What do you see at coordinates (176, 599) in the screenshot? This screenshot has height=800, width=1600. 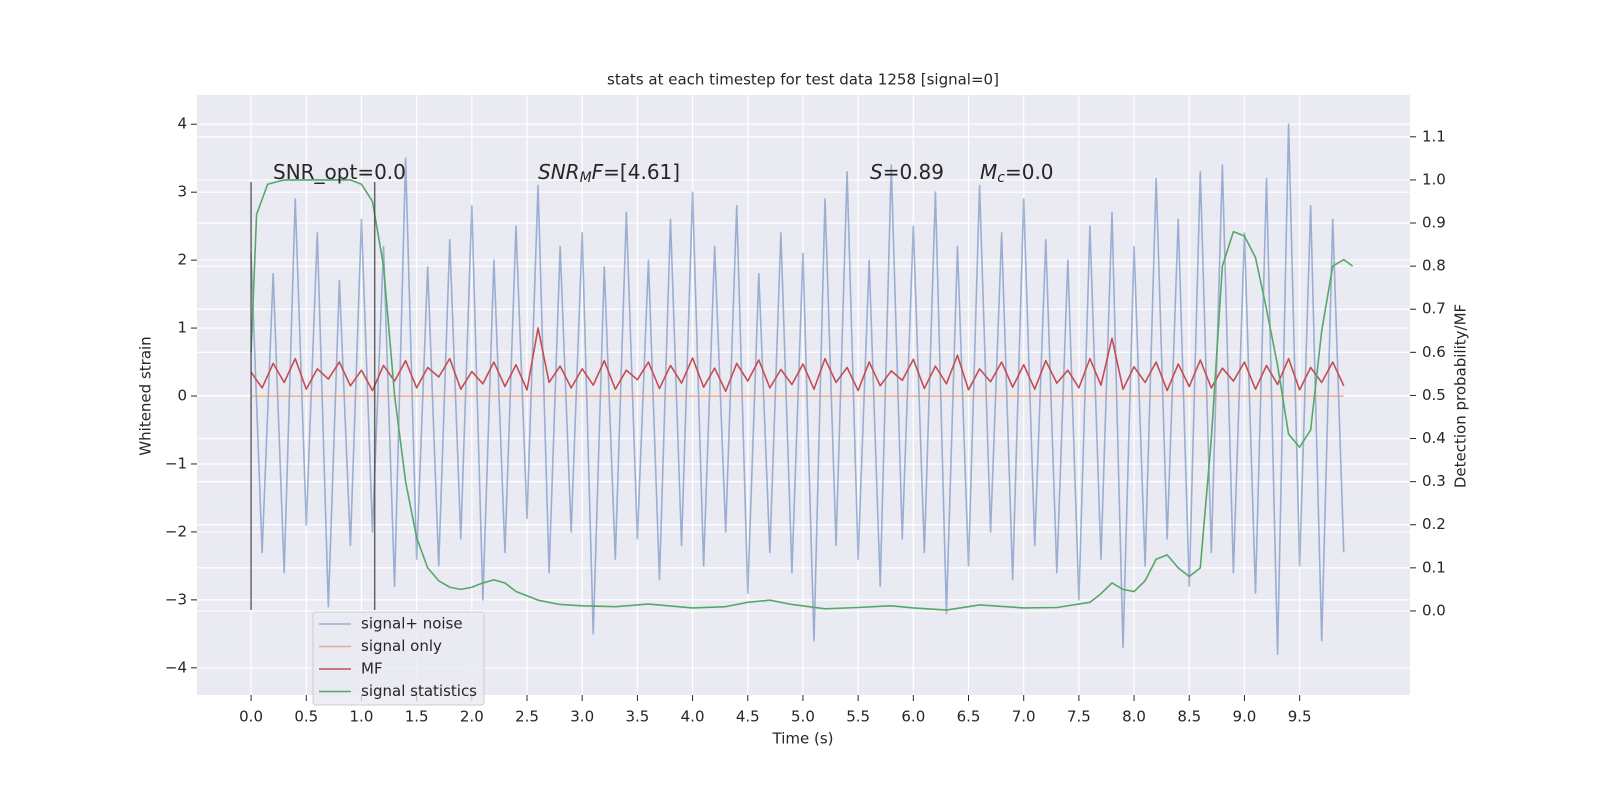 I see `y-tick-label: −3` at bounding box center [176, 599].